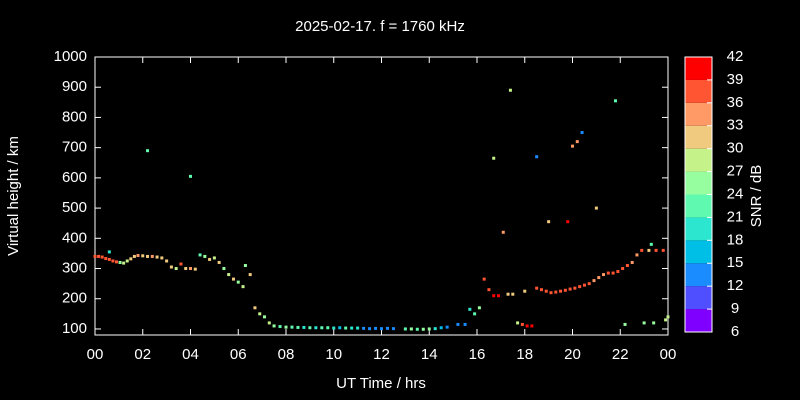  Describe the element at coordinates (735, 171) in the screenshot. I see `colorbar-tick-label: 27` at that location.